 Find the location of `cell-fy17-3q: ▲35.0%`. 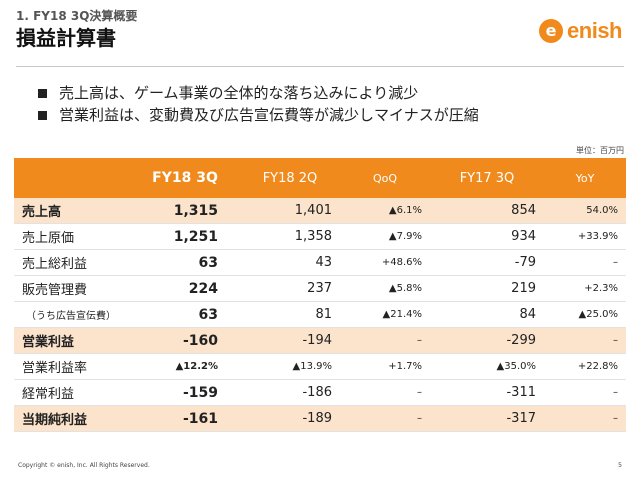

cell-fy17-3q: ▲35.0% is located at coordinates (487, 366).